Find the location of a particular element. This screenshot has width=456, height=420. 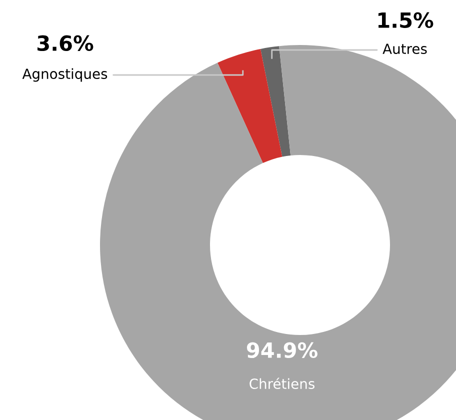

data-label: 1.5% is located at coordinates (406, 20).